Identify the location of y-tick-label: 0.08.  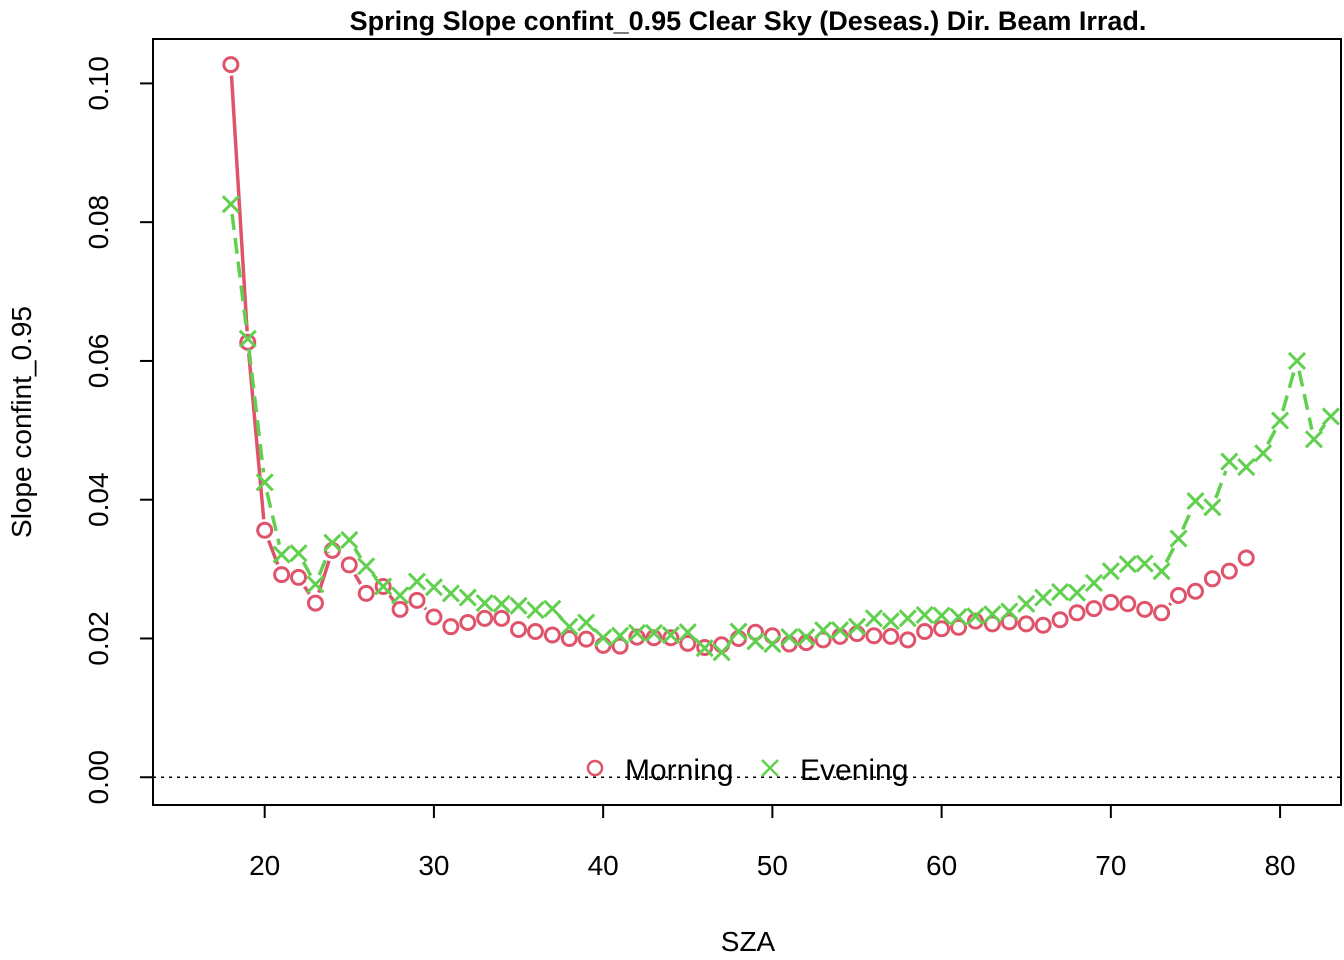
(98, 222).